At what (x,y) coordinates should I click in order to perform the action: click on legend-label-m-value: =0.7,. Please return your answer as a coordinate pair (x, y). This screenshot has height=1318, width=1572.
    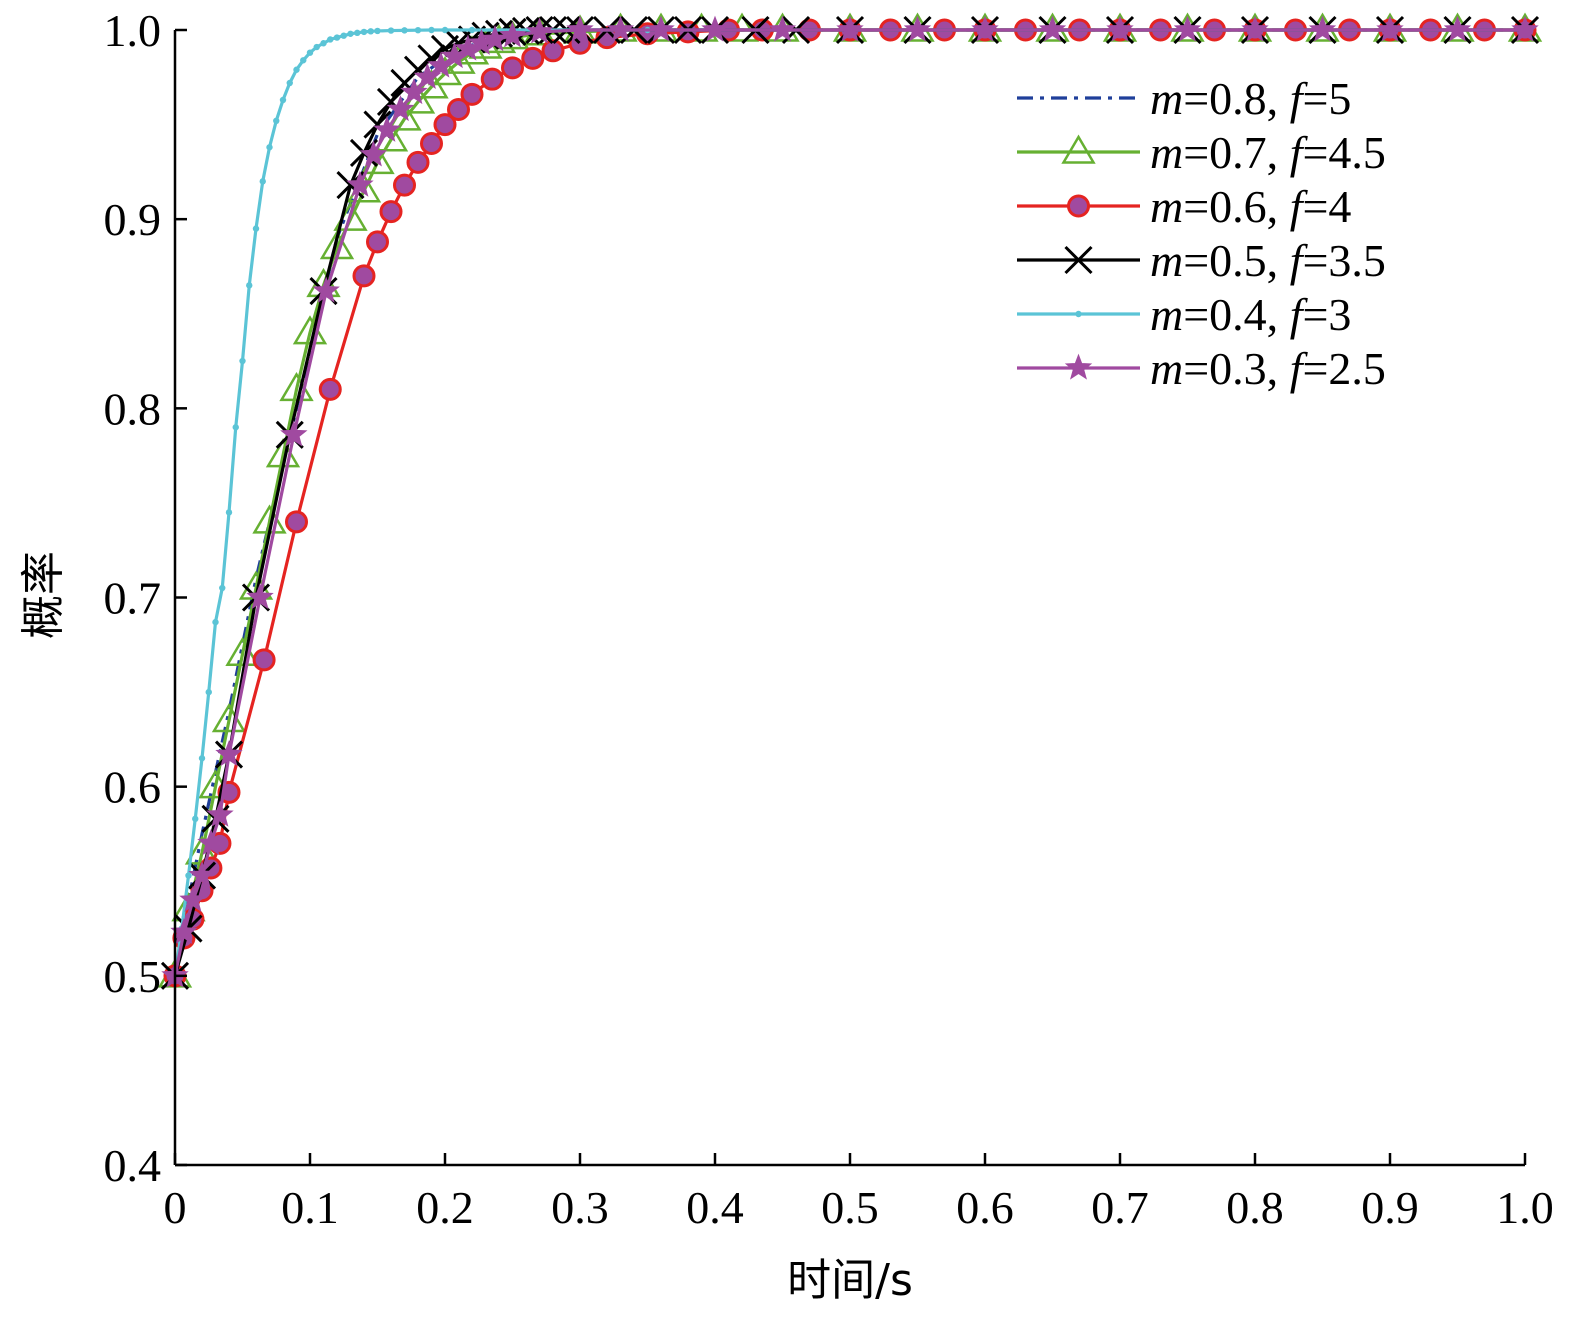
    Looking at the image, I should click on (1236, 152).